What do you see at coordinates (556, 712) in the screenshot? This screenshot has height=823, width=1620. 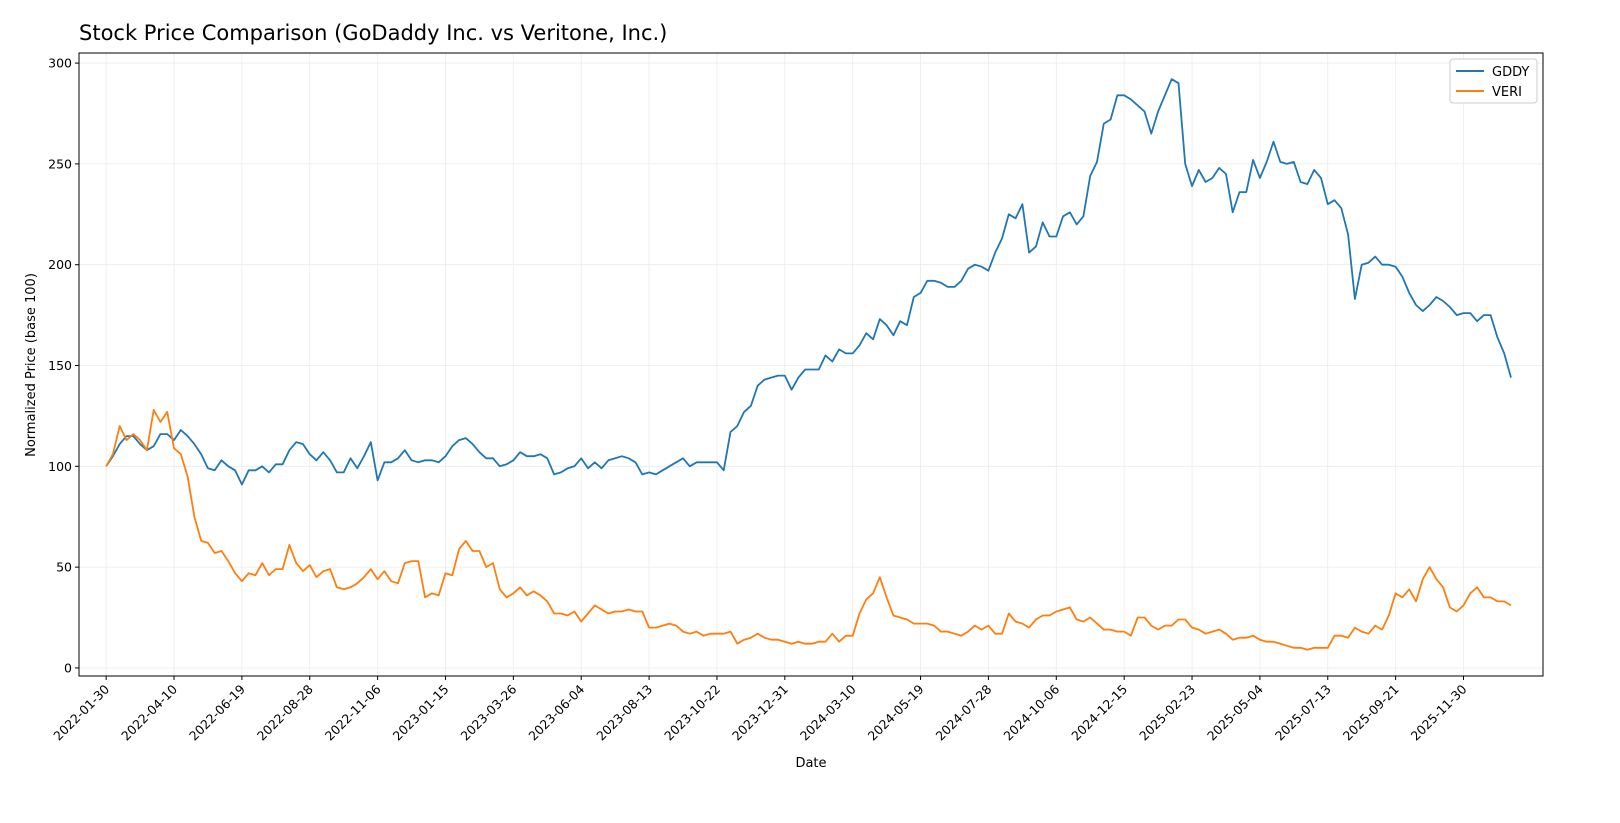 I see `x-tick-label: 2023-06-04` at bounding box center [556, 712].